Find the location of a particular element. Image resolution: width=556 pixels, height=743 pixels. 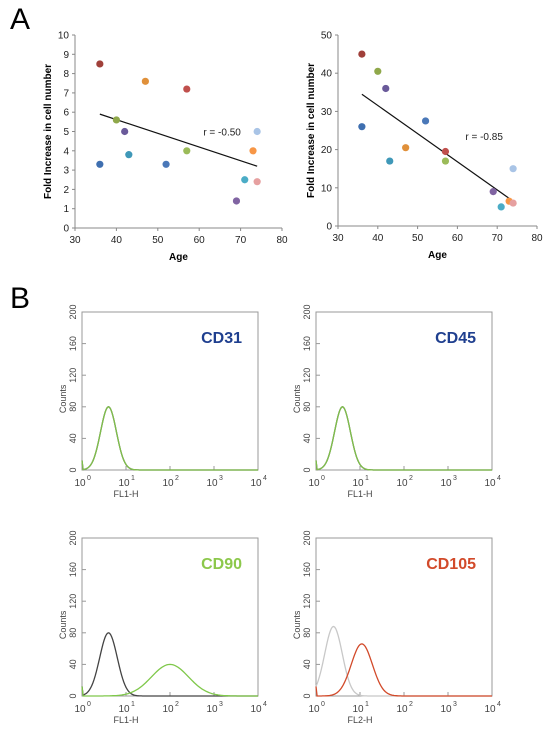

scatter-2-y-tick-label: 10 is located at coordinates (327, 188).